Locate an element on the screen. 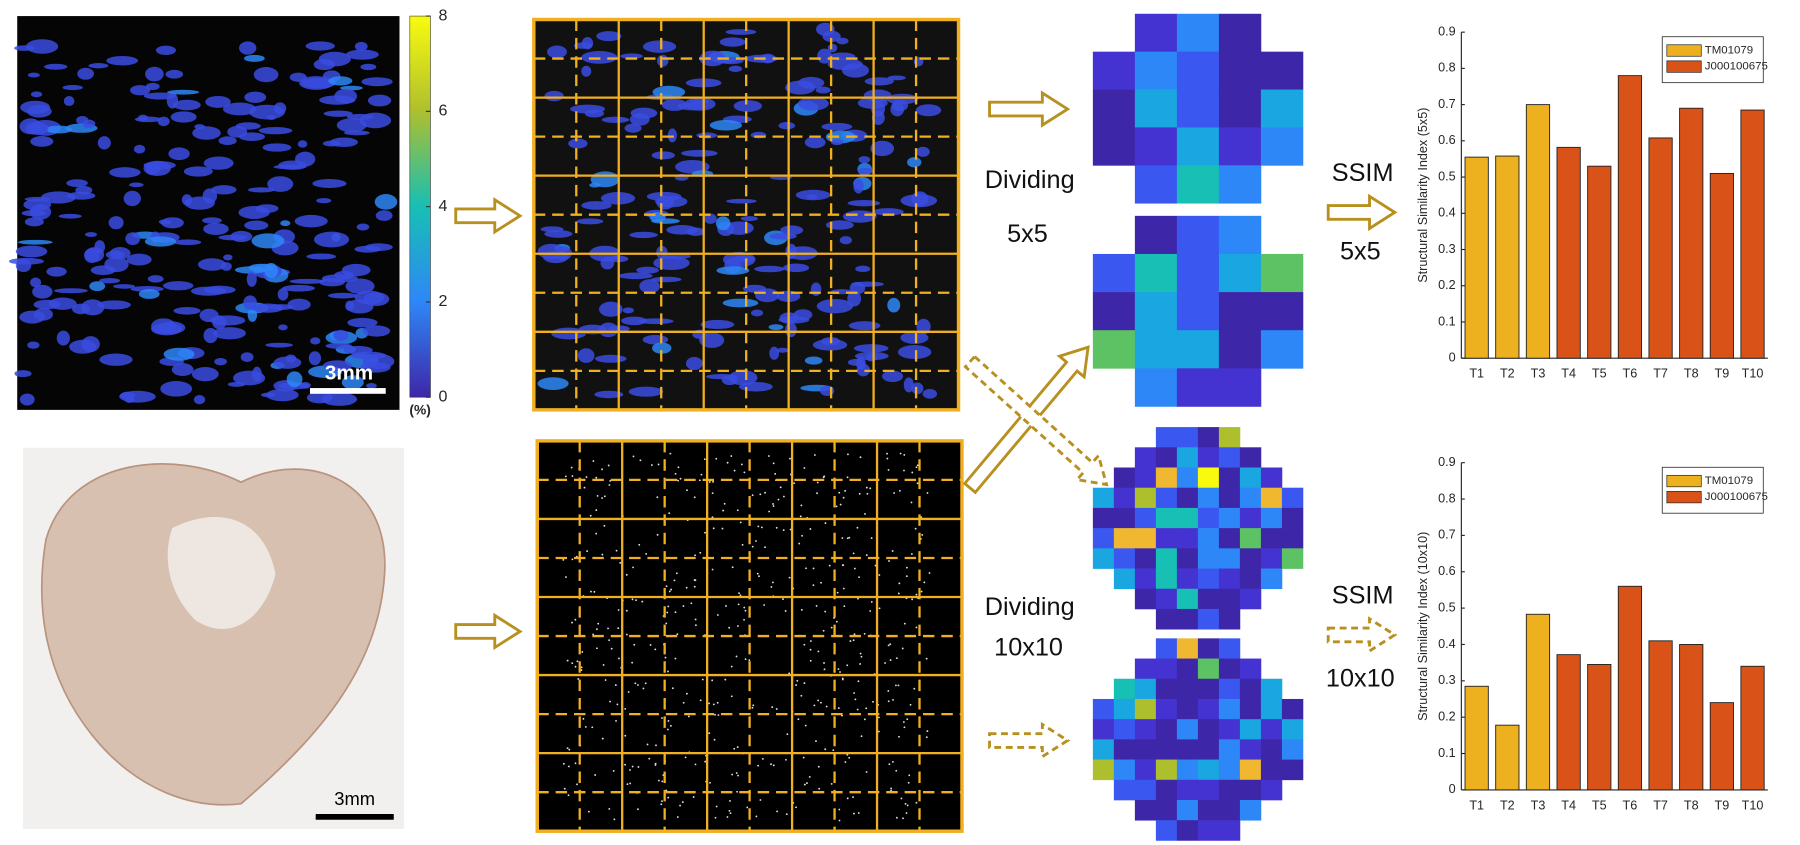  legend-box is located at coordinates (1712, 60).